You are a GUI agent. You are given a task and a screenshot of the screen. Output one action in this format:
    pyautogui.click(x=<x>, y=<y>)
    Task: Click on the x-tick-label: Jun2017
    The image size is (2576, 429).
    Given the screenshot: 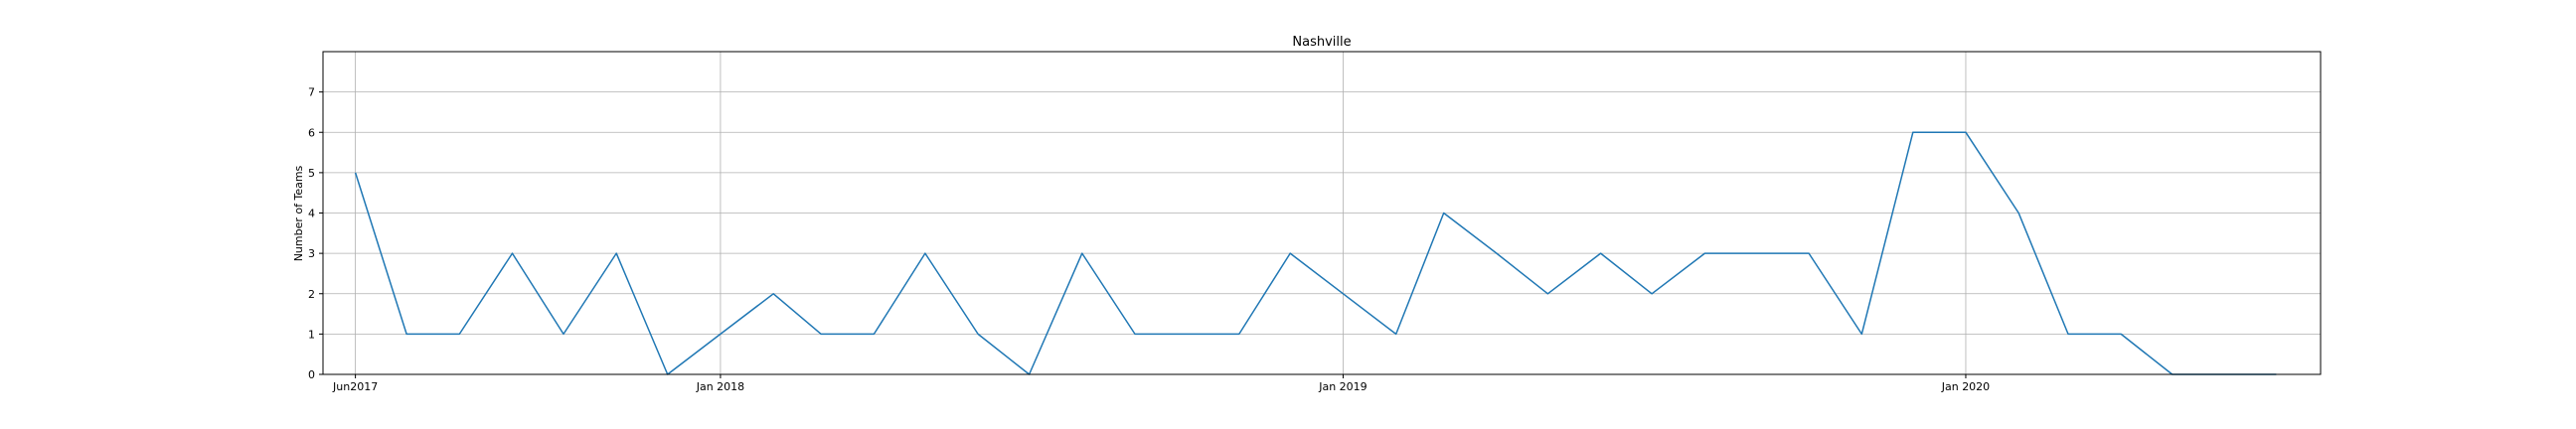 What is the action you would take?
    pyautogui.click(x=355, y=387)
    